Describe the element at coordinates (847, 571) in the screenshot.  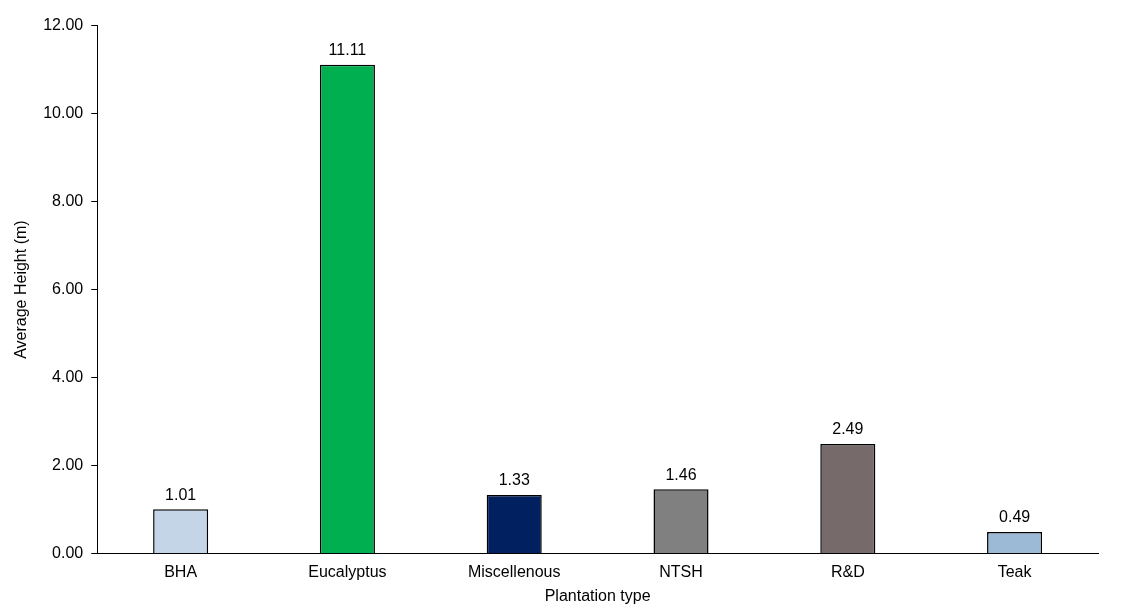
I see `x-tick-label: R&D` at that location.